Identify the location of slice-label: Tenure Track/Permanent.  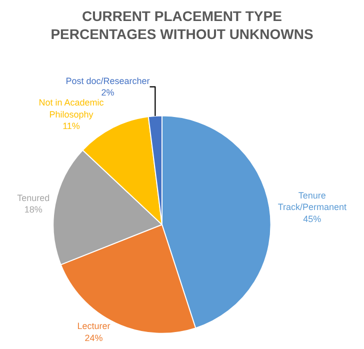
(313, 201).